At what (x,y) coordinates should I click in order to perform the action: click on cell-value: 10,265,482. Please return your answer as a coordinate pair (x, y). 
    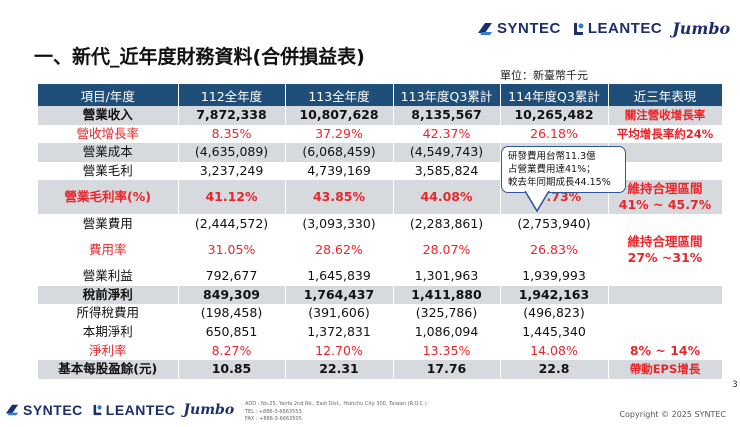
    Looking at the image, I should click on (554, 115).